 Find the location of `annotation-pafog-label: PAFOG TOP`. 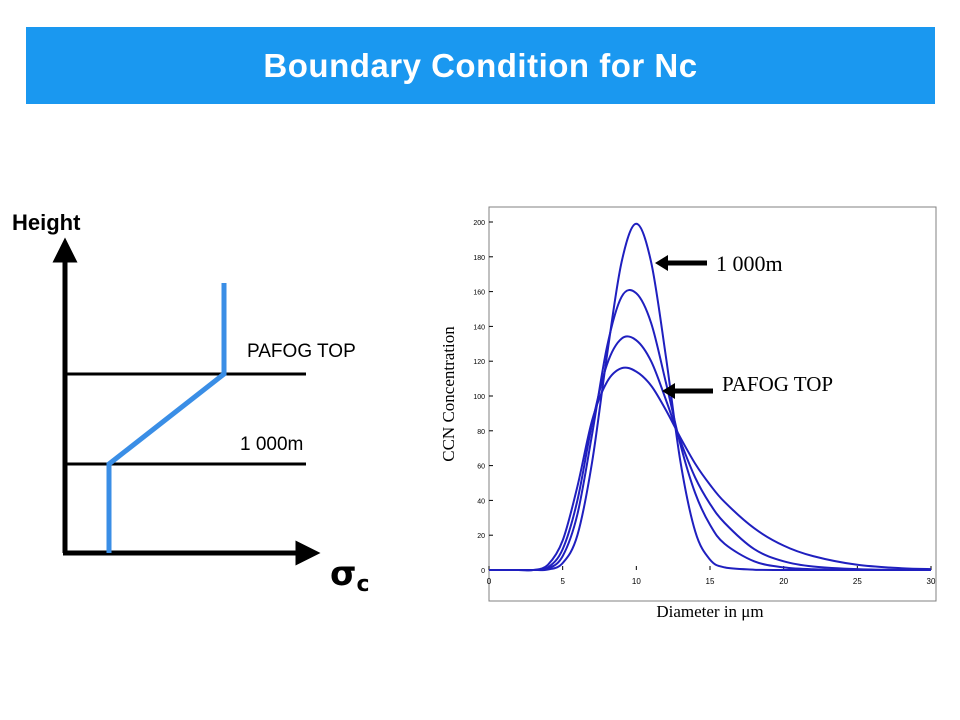

annotation-pafog-label: PAFOG TOP is located at coordinates (777, 384).